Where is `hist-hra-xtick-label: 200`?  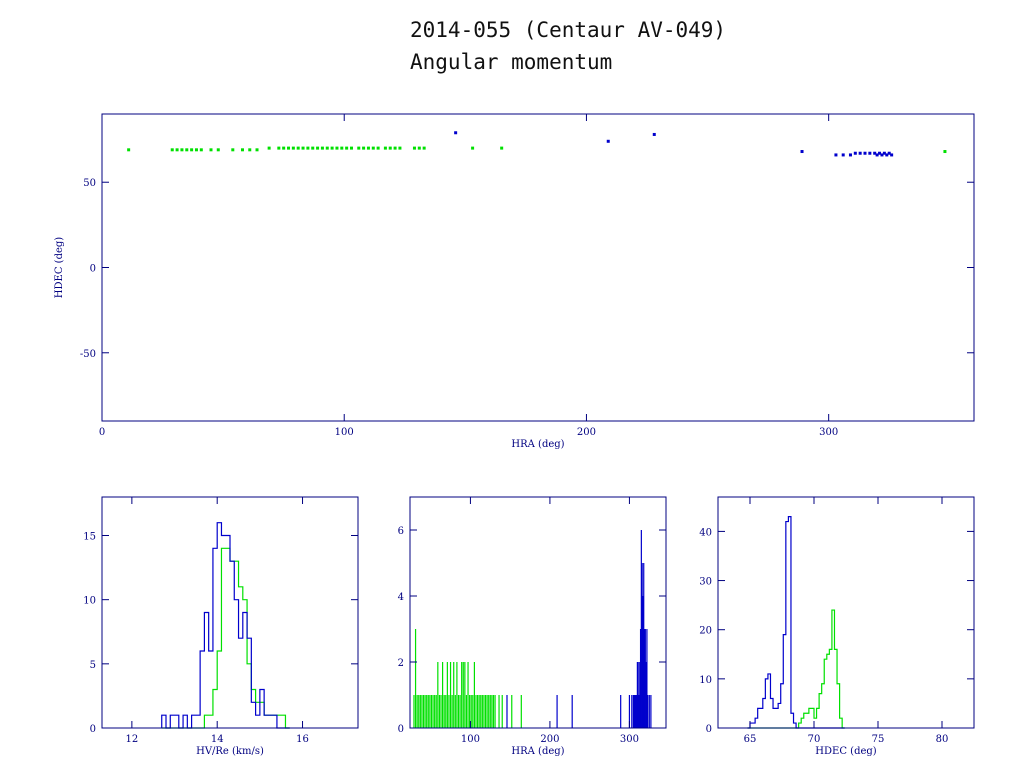
hist-hra-xtick-label: 200 is located at coordinates (549, 739).